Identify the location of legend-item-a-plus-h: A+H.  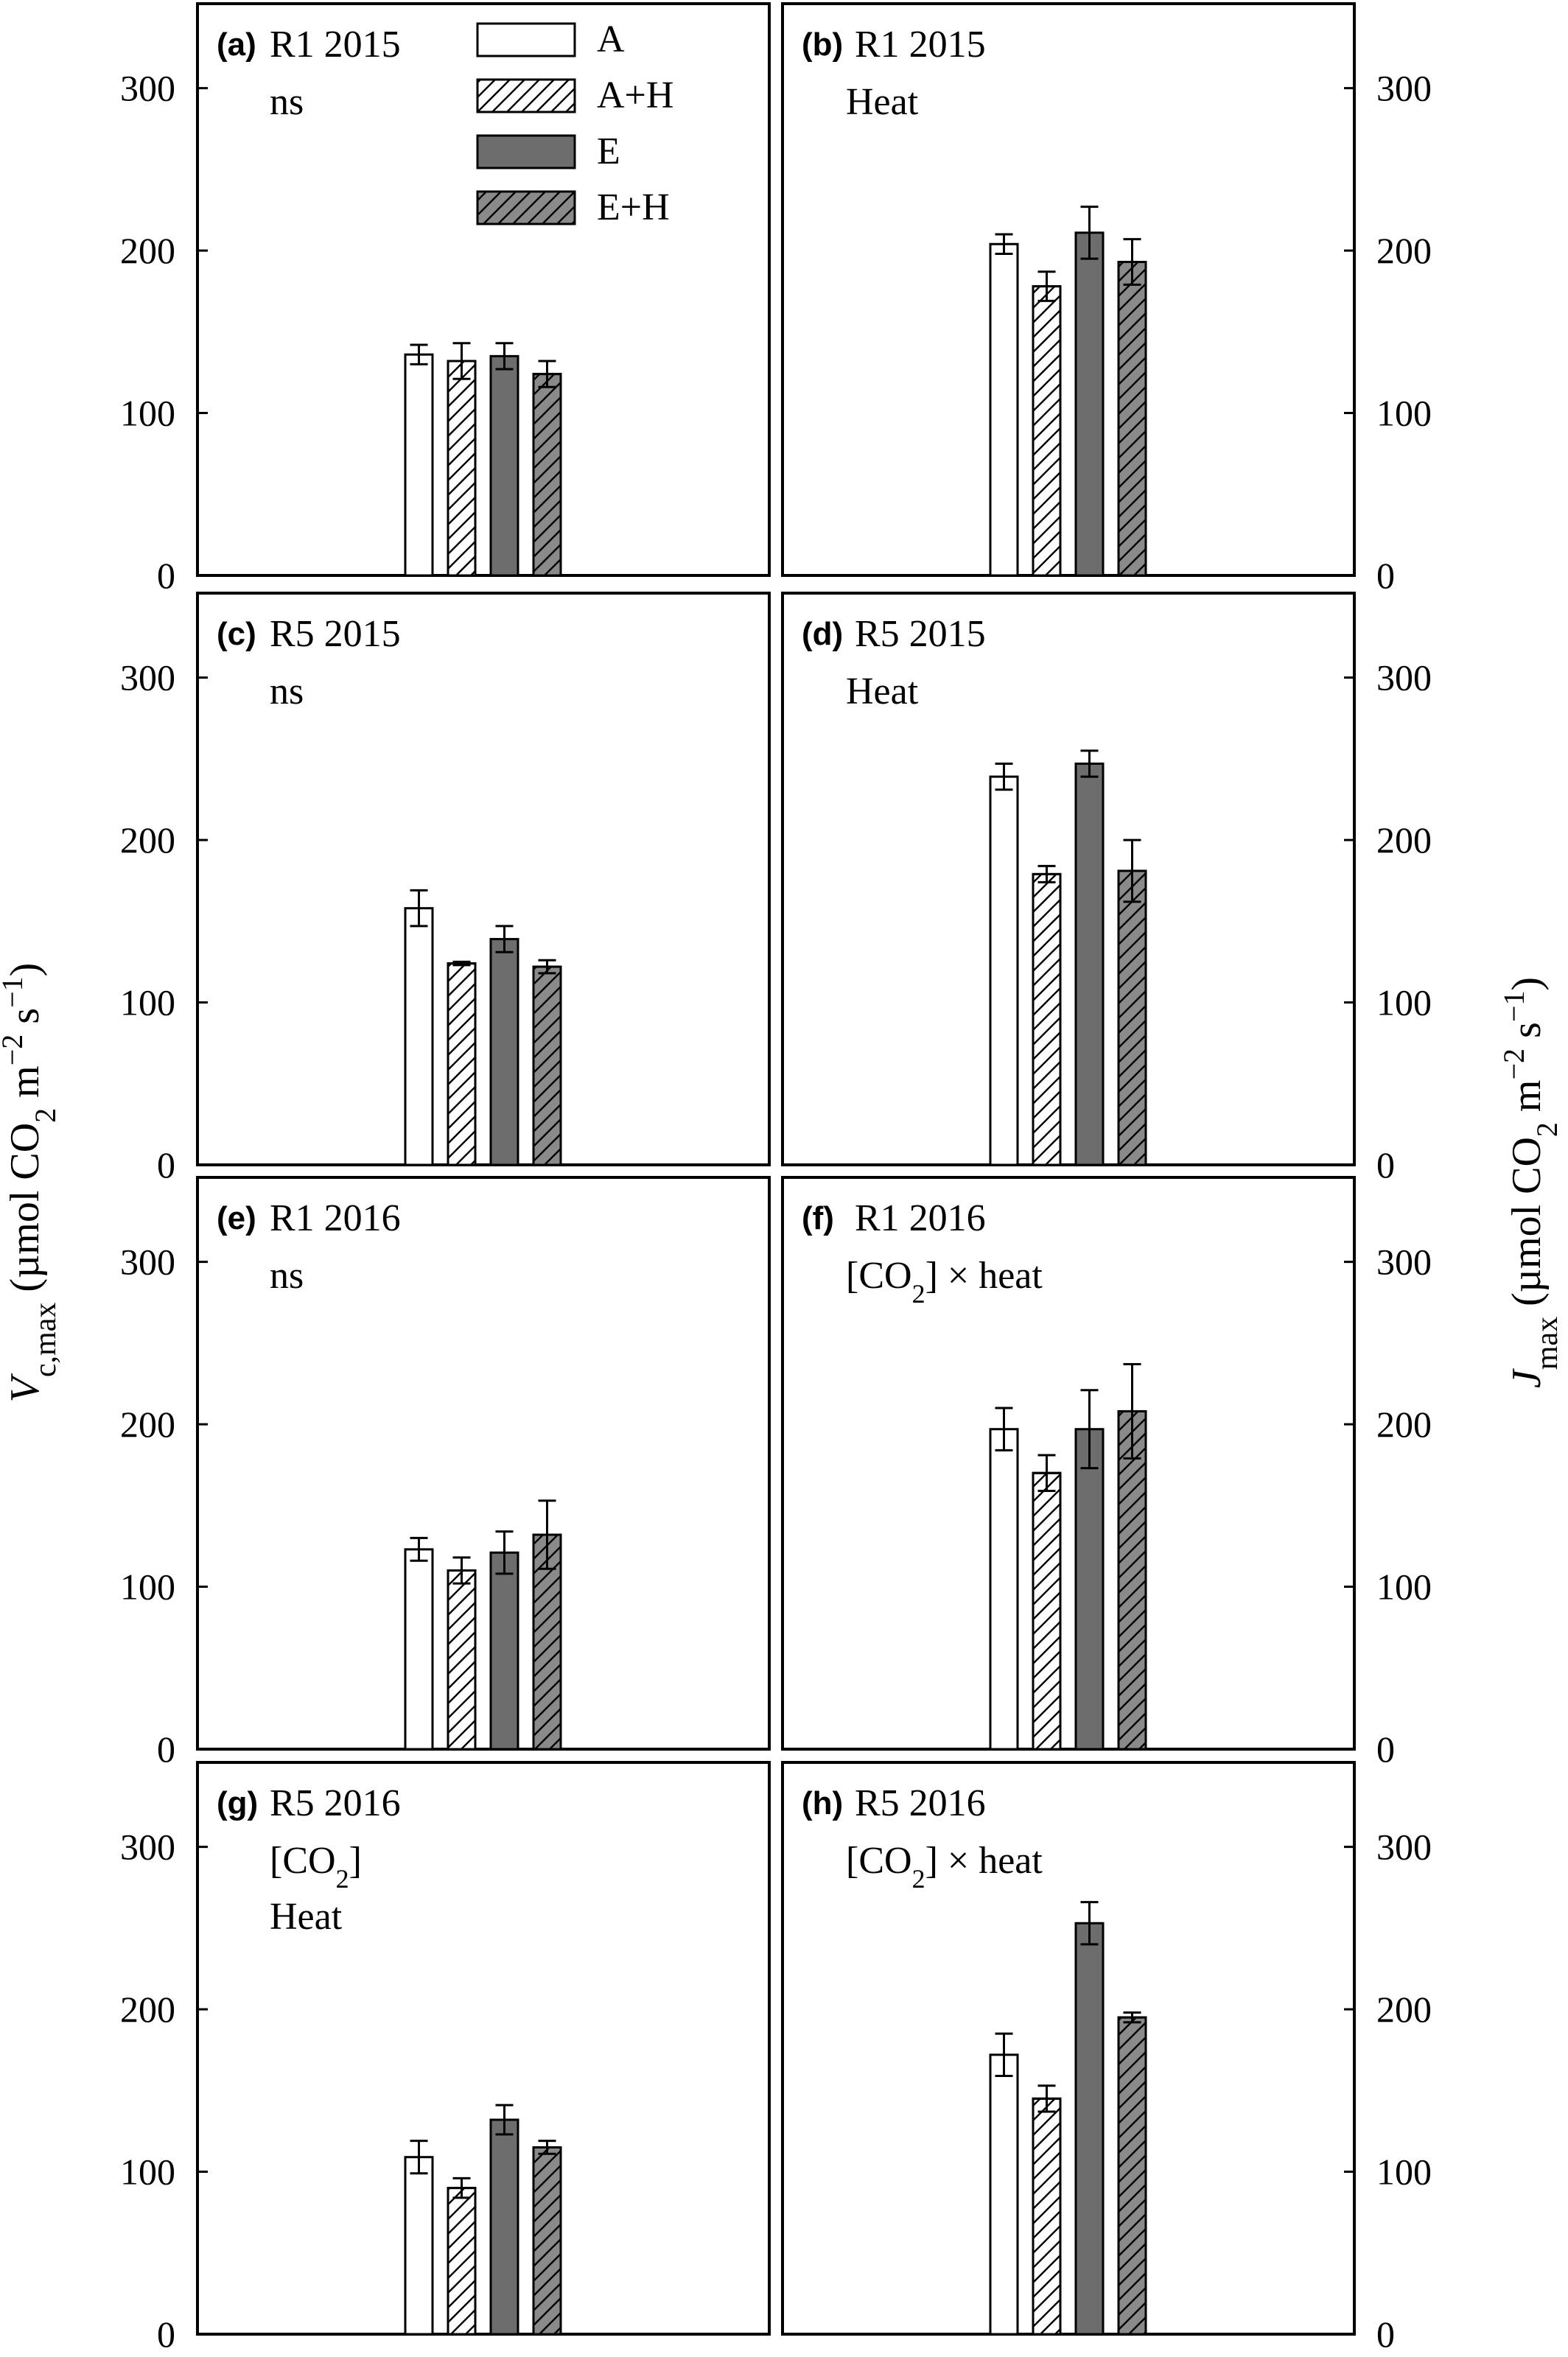
(574, 95).